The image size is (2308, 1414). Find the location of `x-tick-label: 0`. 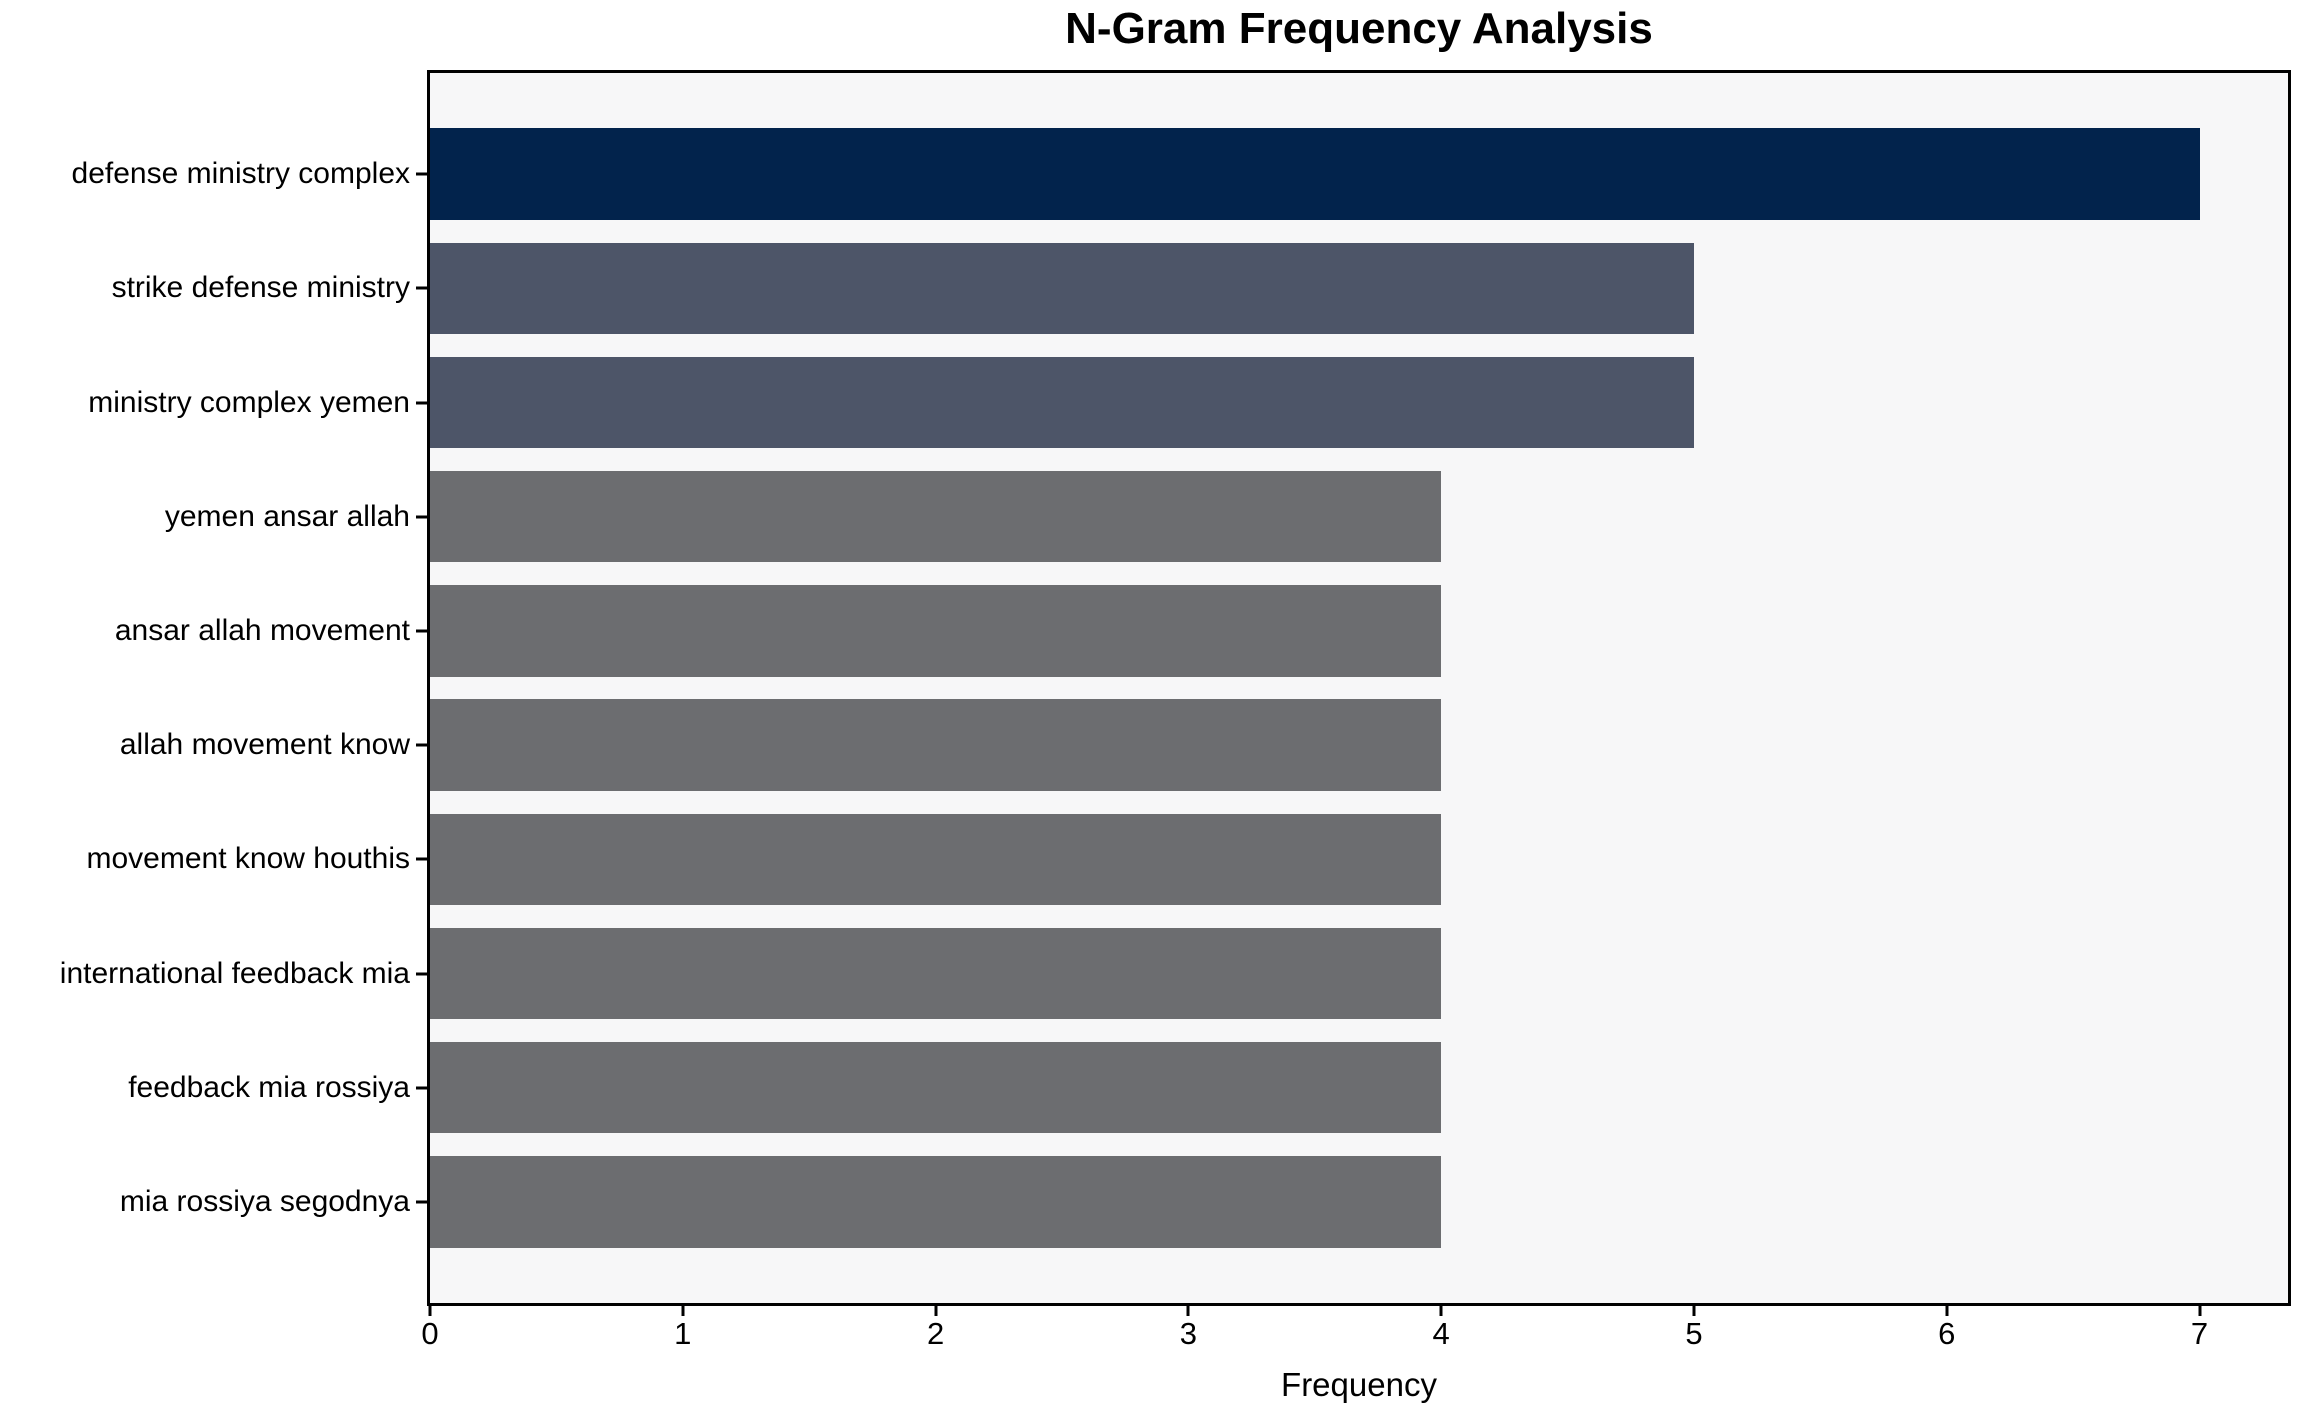

x-tick-label: 0 is located at coordinates (430, 1333).